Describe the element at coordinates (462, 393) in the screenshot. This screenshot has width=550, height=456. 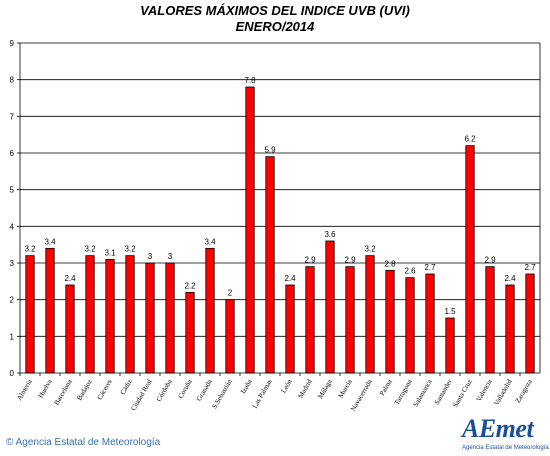
I see `x-tick-label: Santa Cruz` at that location.